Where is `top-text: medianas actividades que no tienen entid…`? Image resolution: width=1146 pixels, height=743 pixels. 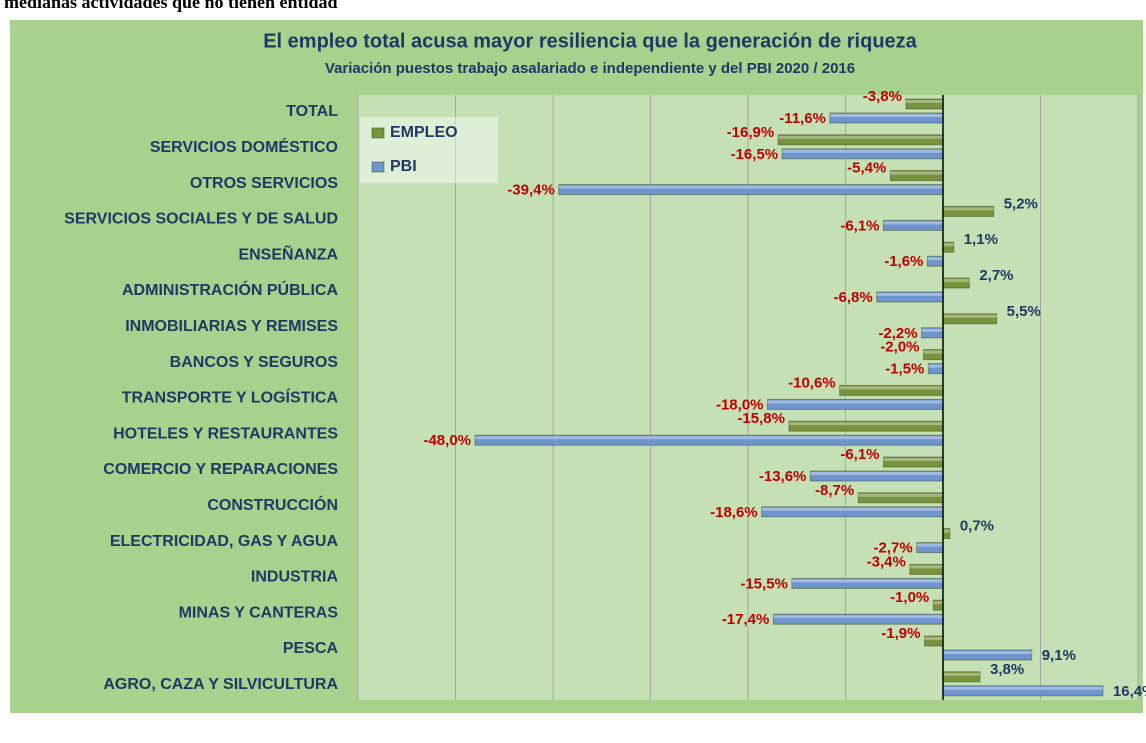
top-text: medianas actividades que no tienen entid… is located at coordinates (171, 6).